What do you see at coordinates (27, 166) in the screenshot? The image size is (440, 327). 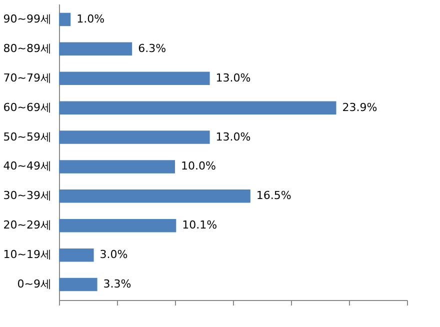 I see `y-tick-label: 40~49세` at bounding box center [27, 166].